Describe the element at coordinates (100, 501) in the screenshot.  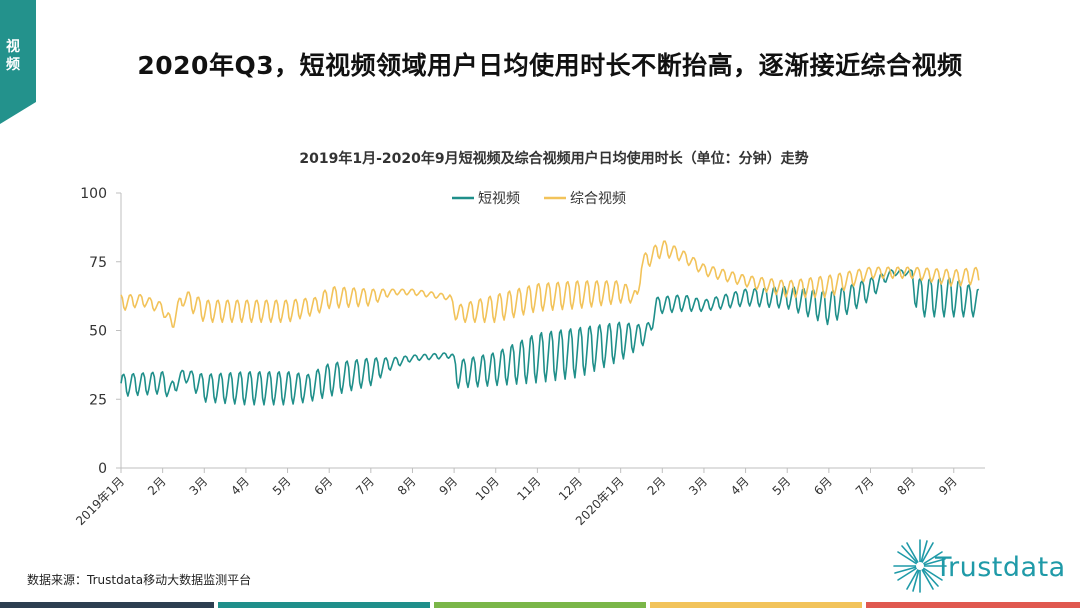
I see `x-tick-label: 2019年1月` at that location.